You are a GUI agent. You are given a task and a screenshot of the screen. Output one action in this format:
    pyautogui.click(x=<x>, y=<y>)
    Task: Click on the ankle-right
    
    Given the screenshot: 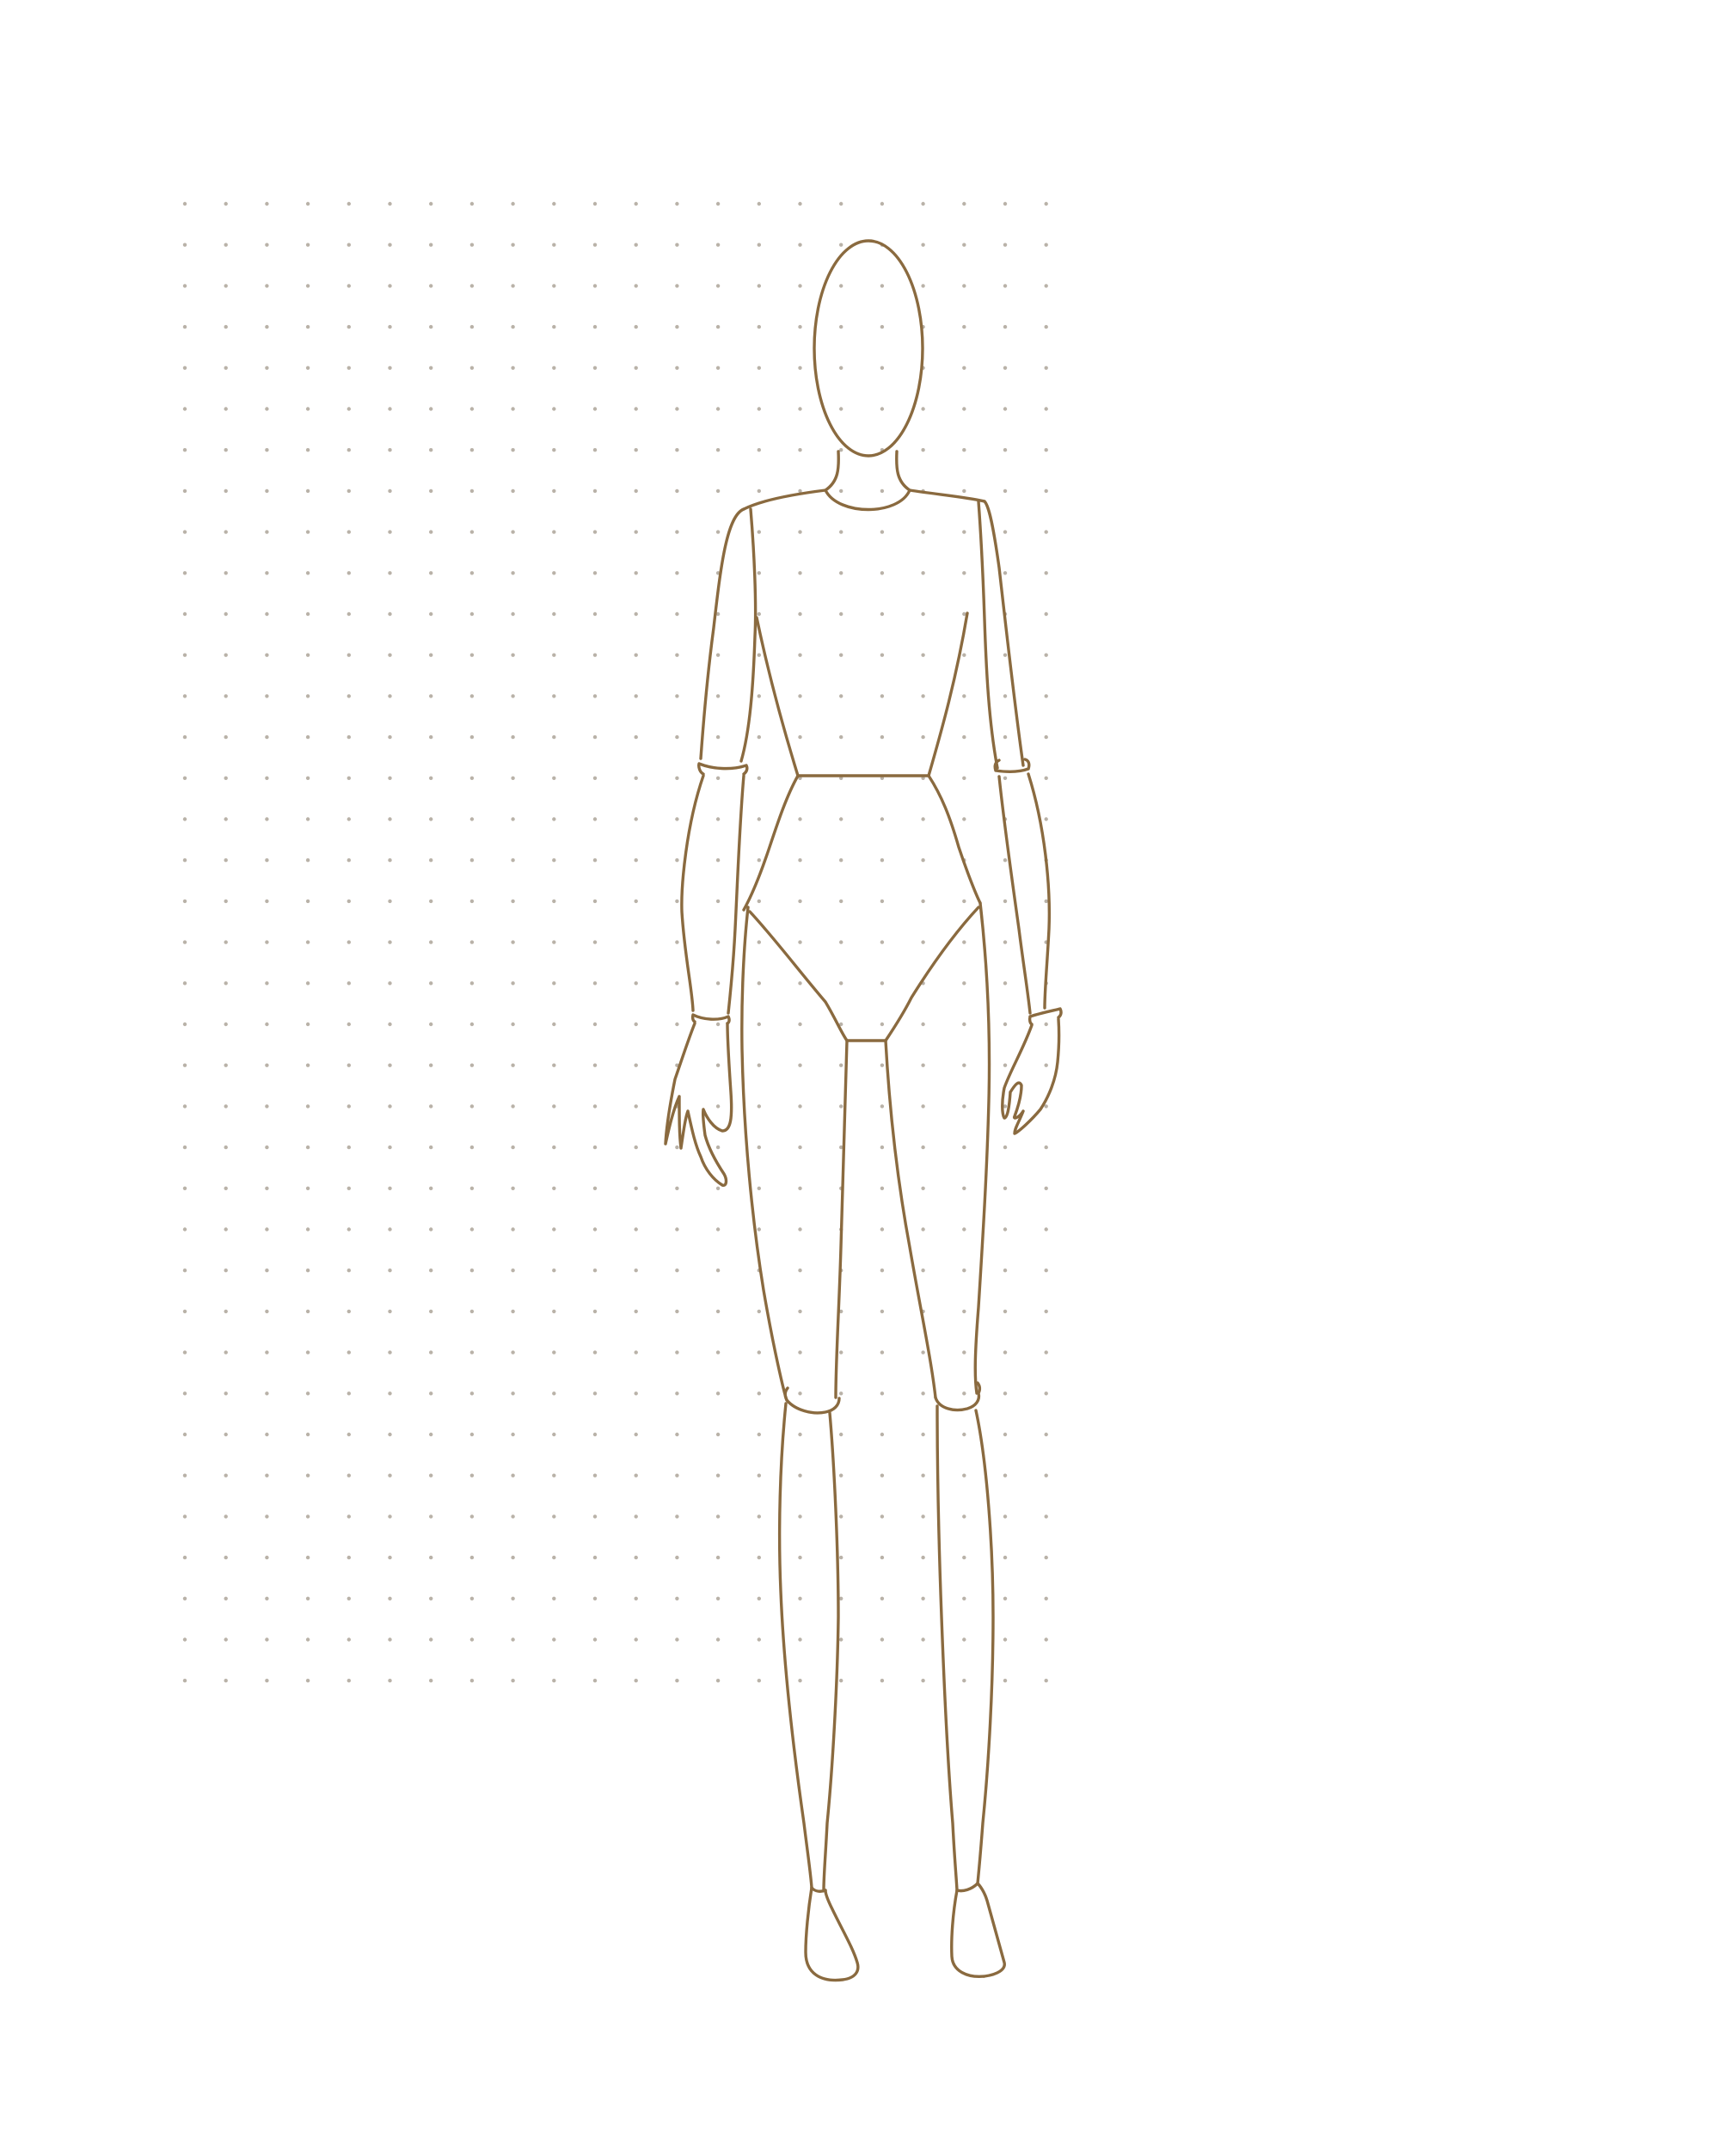 What is the action you would take?
    pyautogui.click(x=967, y=1887)
    